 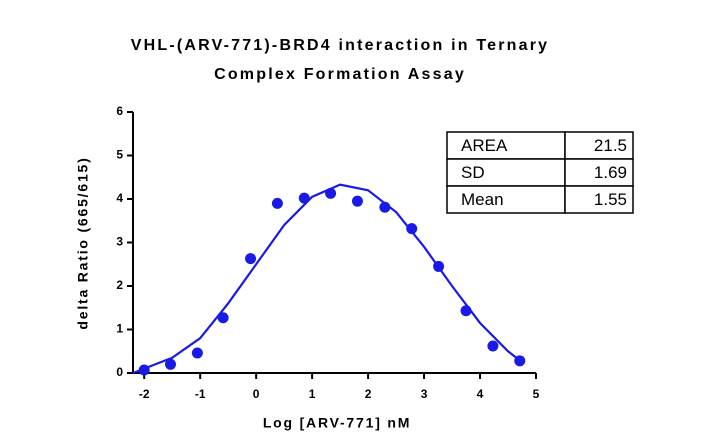 I want to click on x-tick-label: 5, so click(x=536, y=394).